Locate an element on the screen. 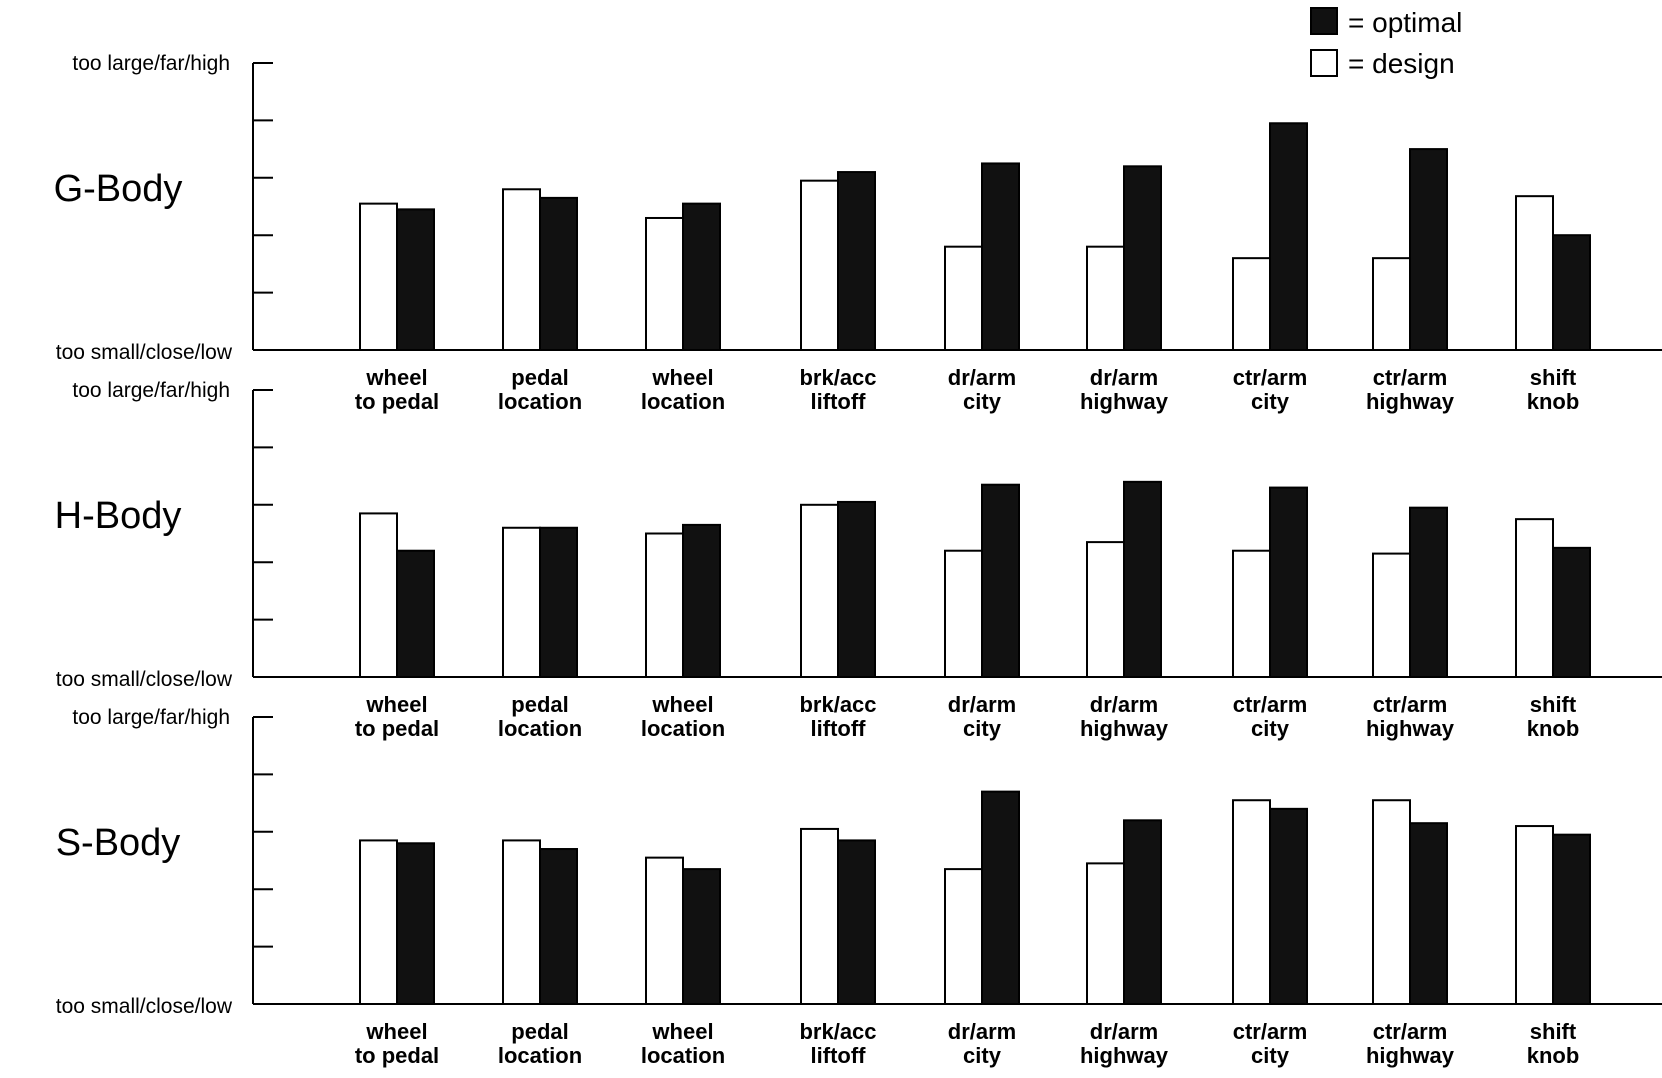 Image resolution: width=1662 pixels, height=1078 pixels. legend: = optimal = design is located at coordinates (1386, 43).